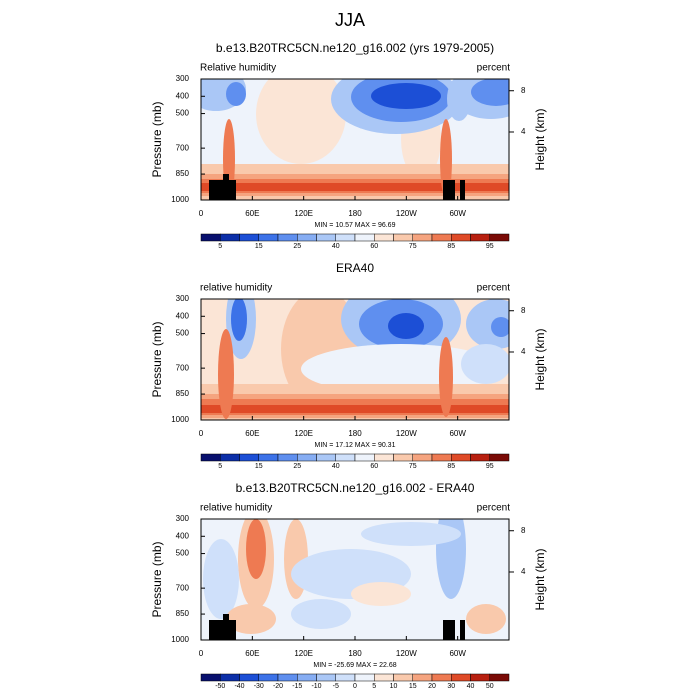 The image size is (700, 700). I want to click on y2-tick-label: 8, so click(523, 310).